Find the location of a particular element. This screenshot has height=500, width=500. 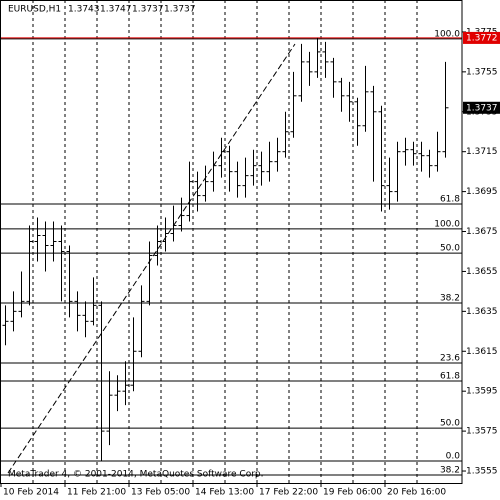

x-tick-label: 10 Feb 2014 is located at coordinates (31, 493).